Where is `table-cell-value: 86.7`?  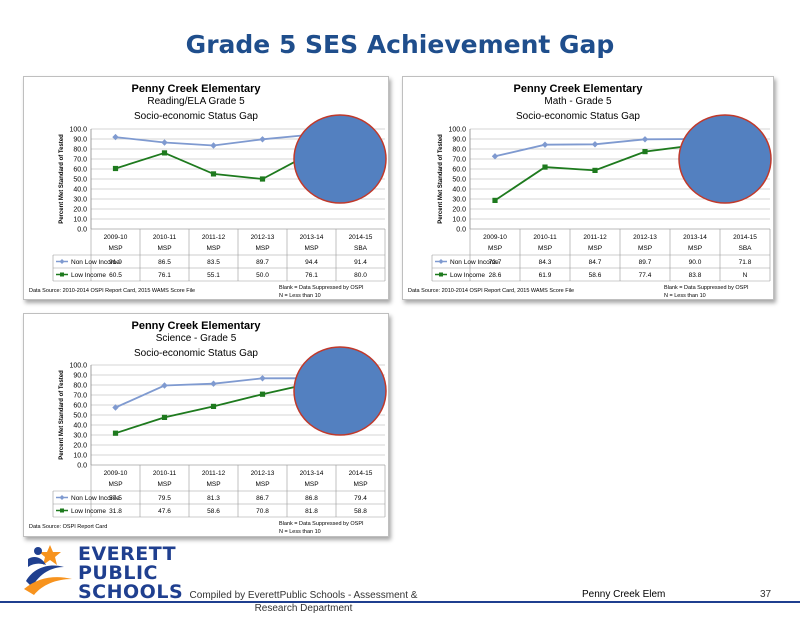
table-cell-value: 86.7 is located at coordinates (262, 498).